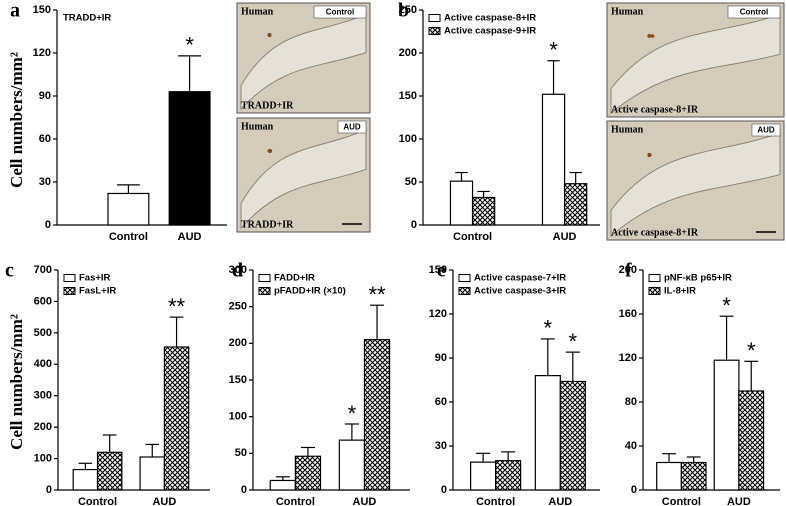  What do you see at coordinates (520, 278) in the screenshot?
I see `legend-label: Active caspase-7+IR` at bounding box center [520, 278].